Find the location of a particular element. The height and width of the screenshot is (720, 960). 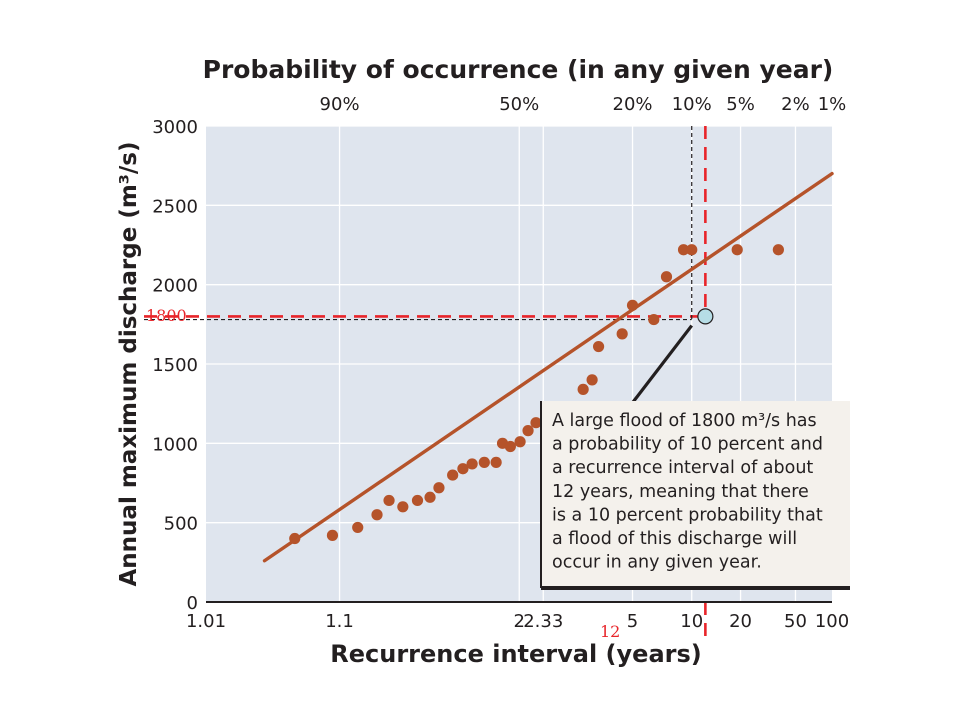

top-tick-label: 90% is located at coordinates (340, 104).